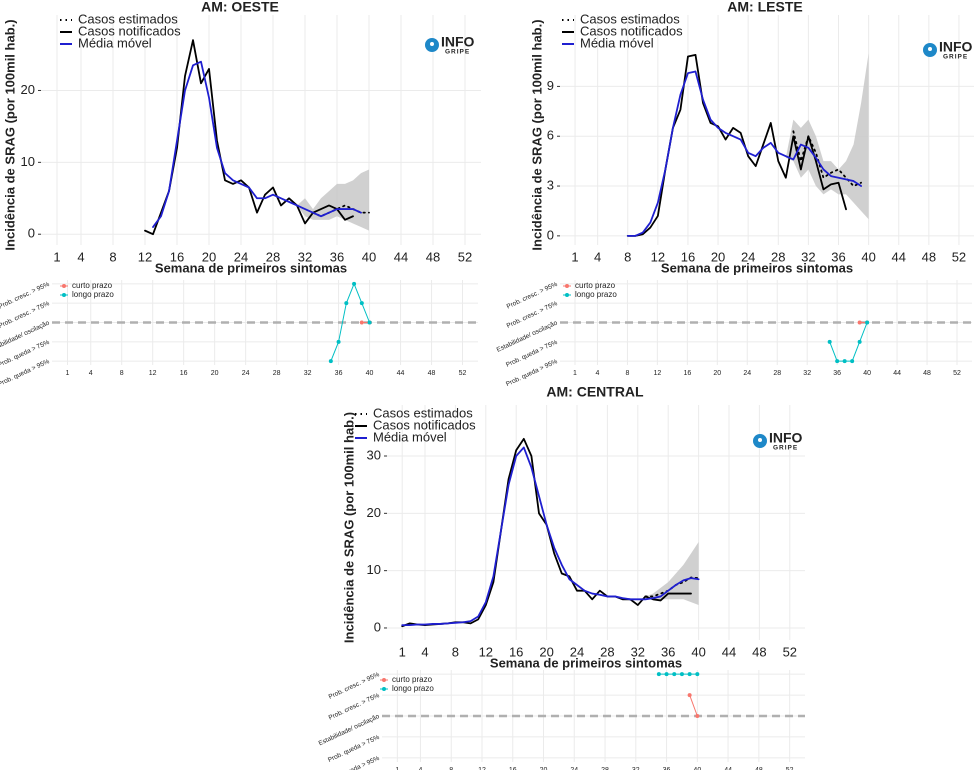 This screenshot has width=976, height=770. Describe the element at coordinates (374, 512) in the screenshot. I see `y-tick-label: 20` at that location.